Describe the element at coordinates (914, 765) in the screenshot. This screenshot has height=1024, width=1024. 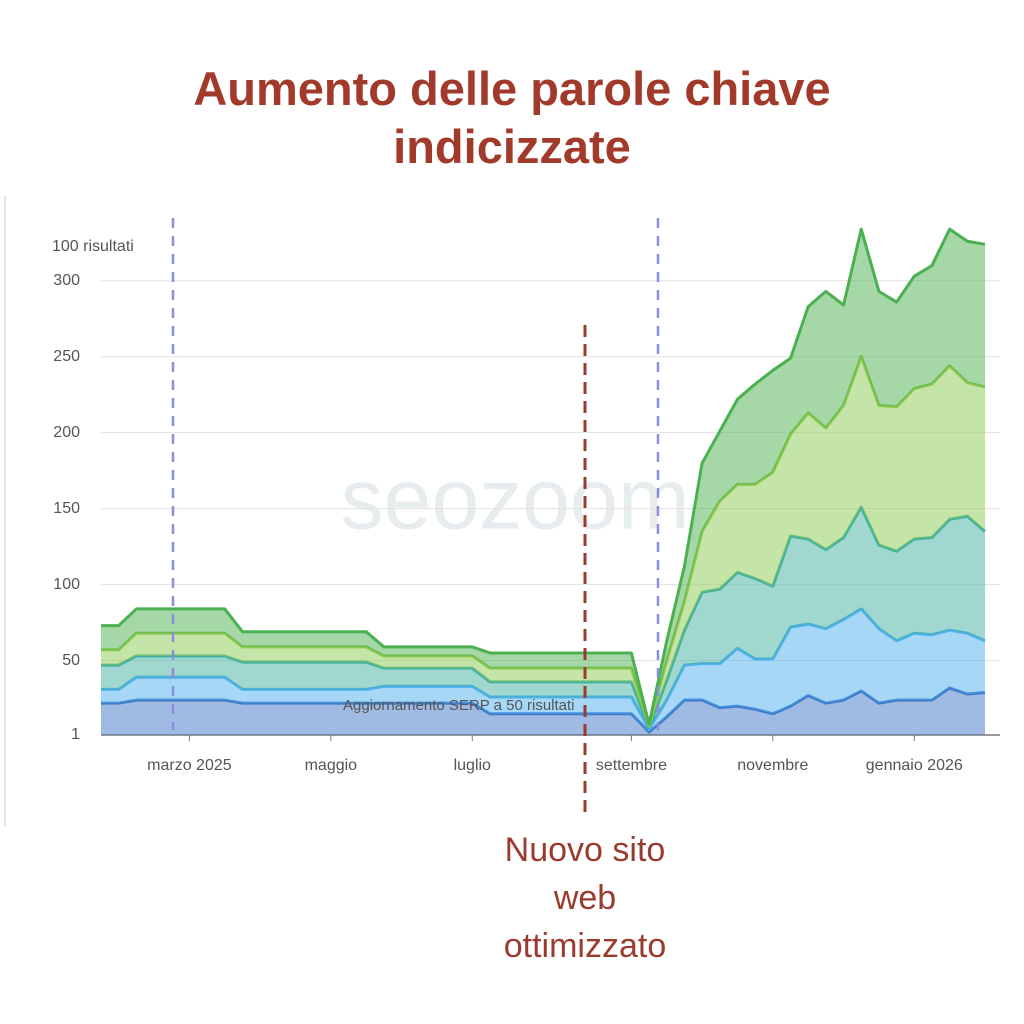
I see `x-tick-label: gennaio 2026` at that location.